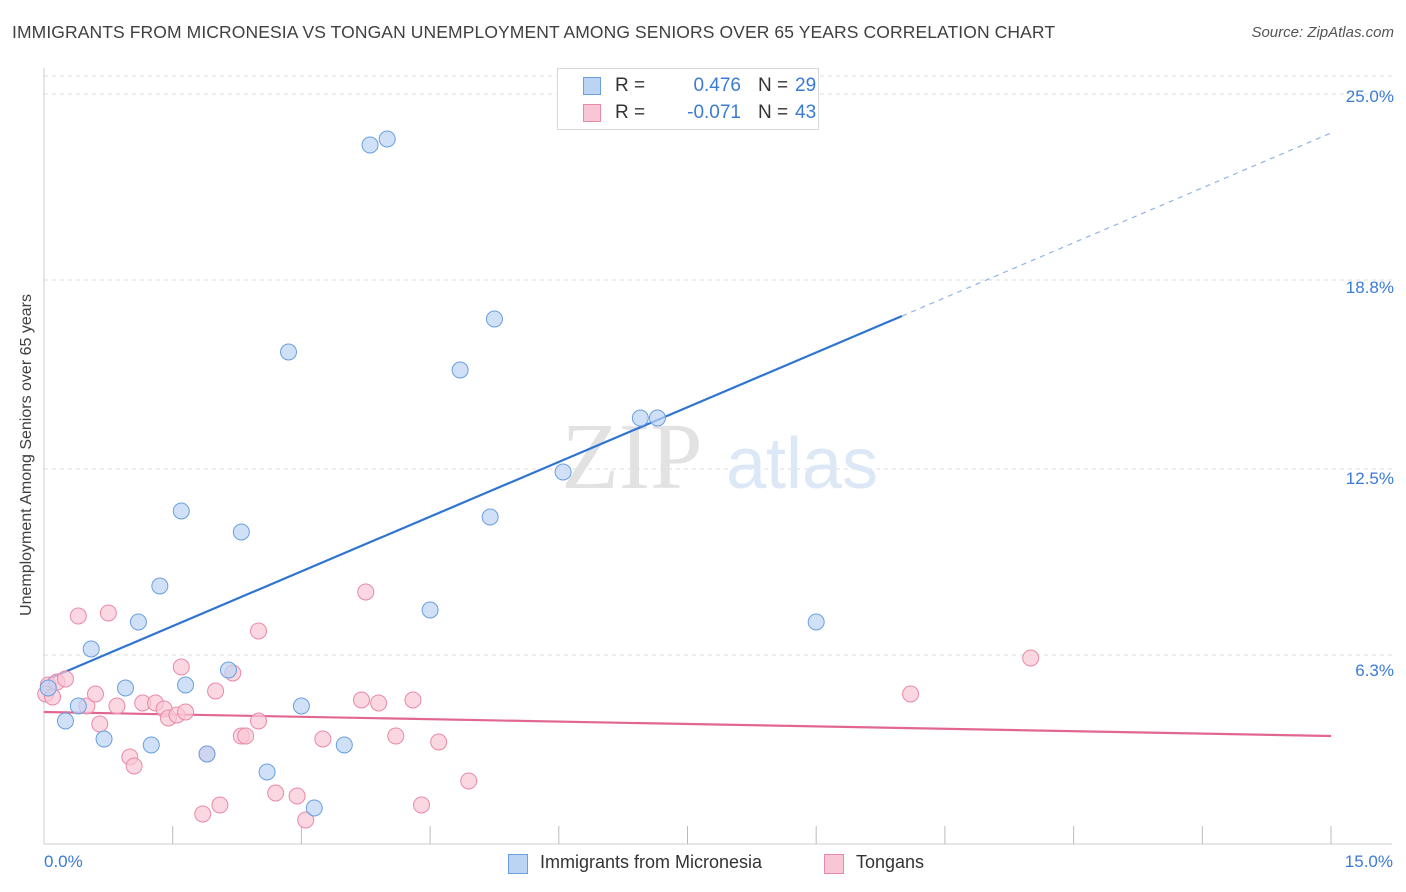 The image size is (1406, 892). I want to click on legend-n-value: 29, so click(806, 85).